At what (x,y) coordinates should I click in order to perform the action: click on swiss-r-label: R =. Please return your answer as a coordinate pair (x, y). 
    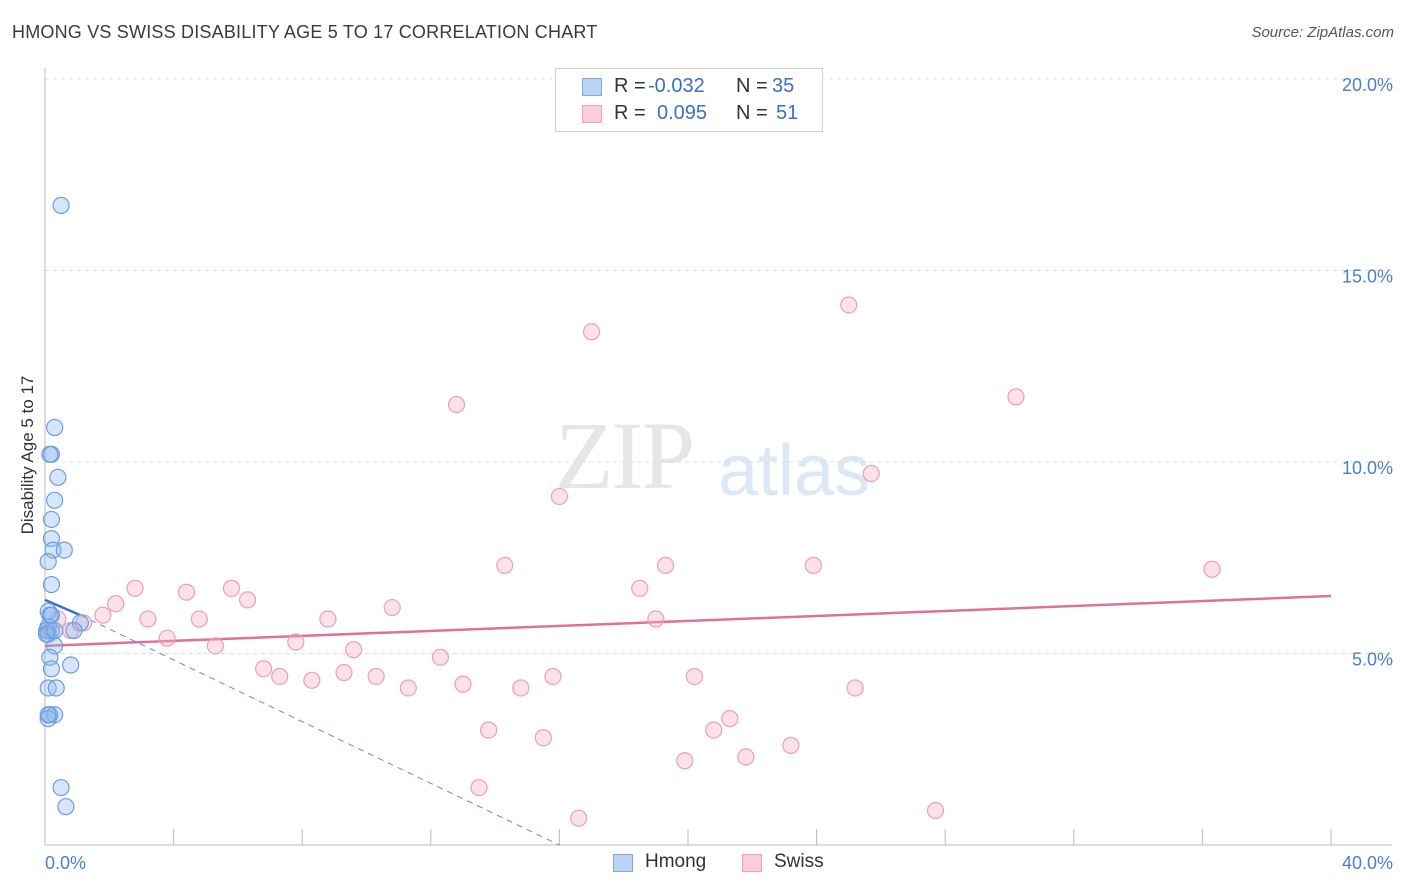
    Looking at the image, I should click on (630, 113).